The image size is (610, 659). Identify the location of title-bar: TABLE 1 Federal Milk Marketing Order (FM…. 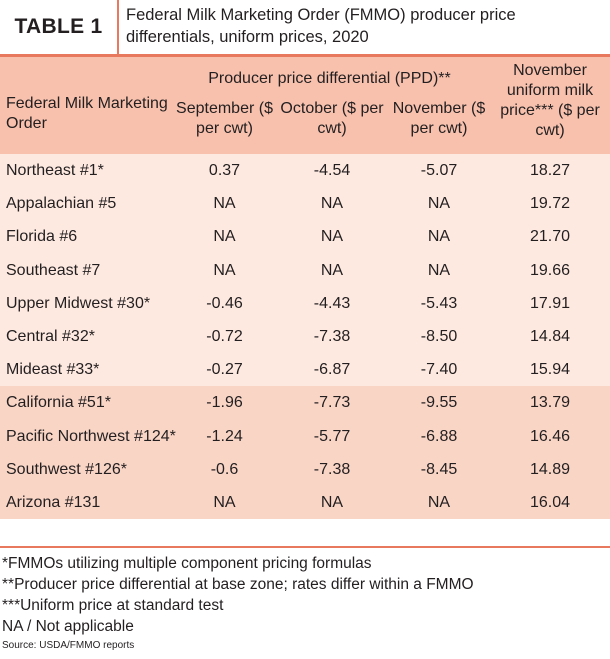
(305, 28).